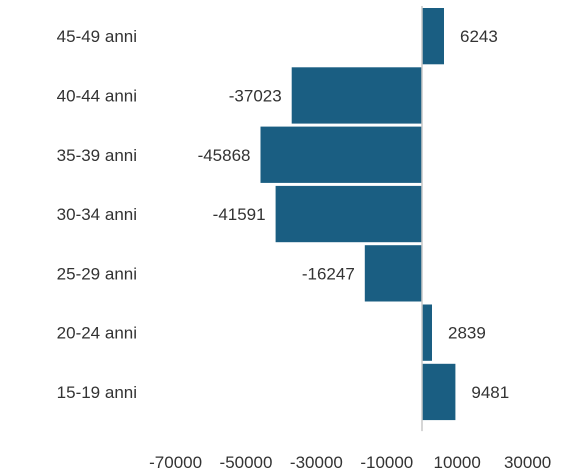  What do you see at coordinates (479, 36) in the screenshot?
I see `data-label-45-49-anni: 6243` at bounding box center [479, 36].